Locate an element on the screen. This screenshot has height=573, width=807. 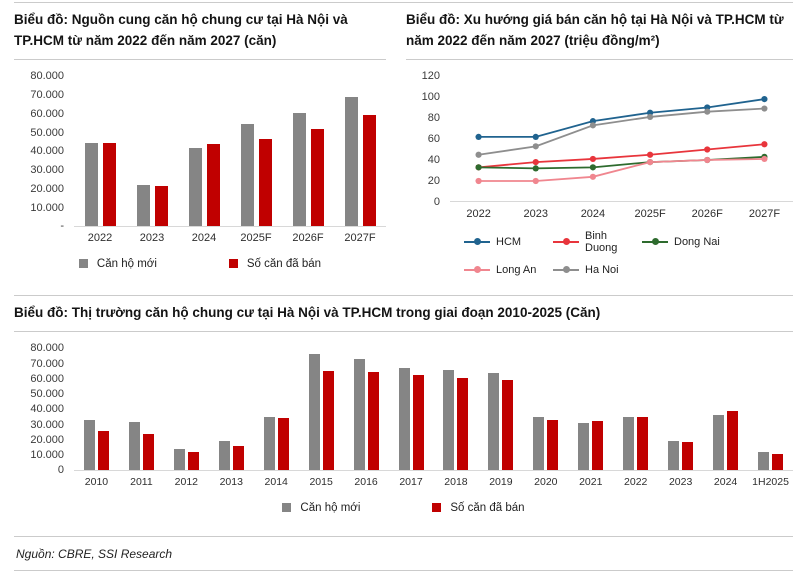
y-tick-label: 20 is located at coordinates (433, 181).